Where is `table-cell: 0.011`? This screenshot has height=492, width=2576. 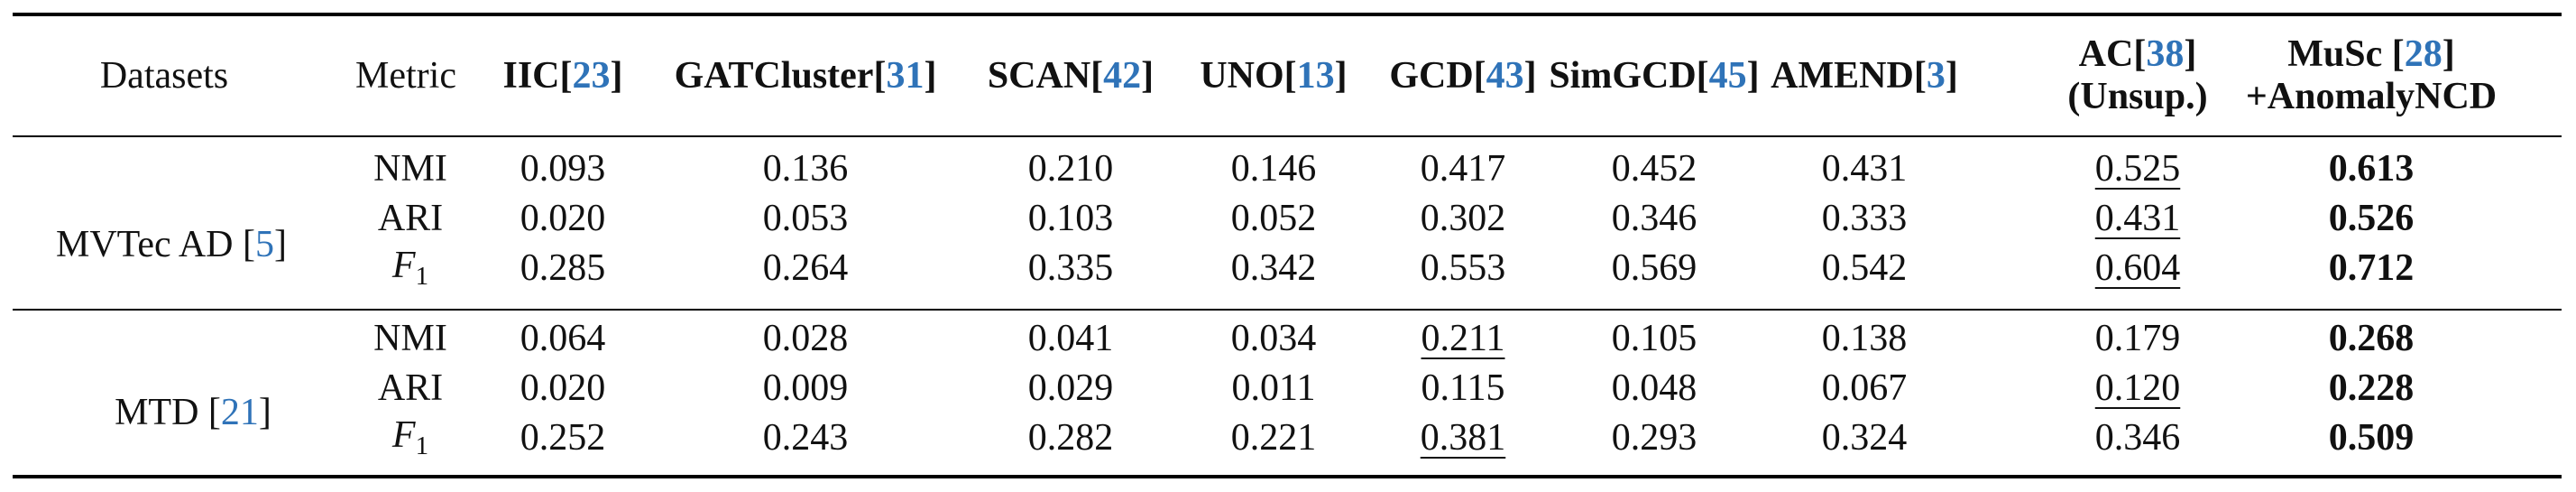 table-cell: 0.011 is located at coordinates (1273, 388).